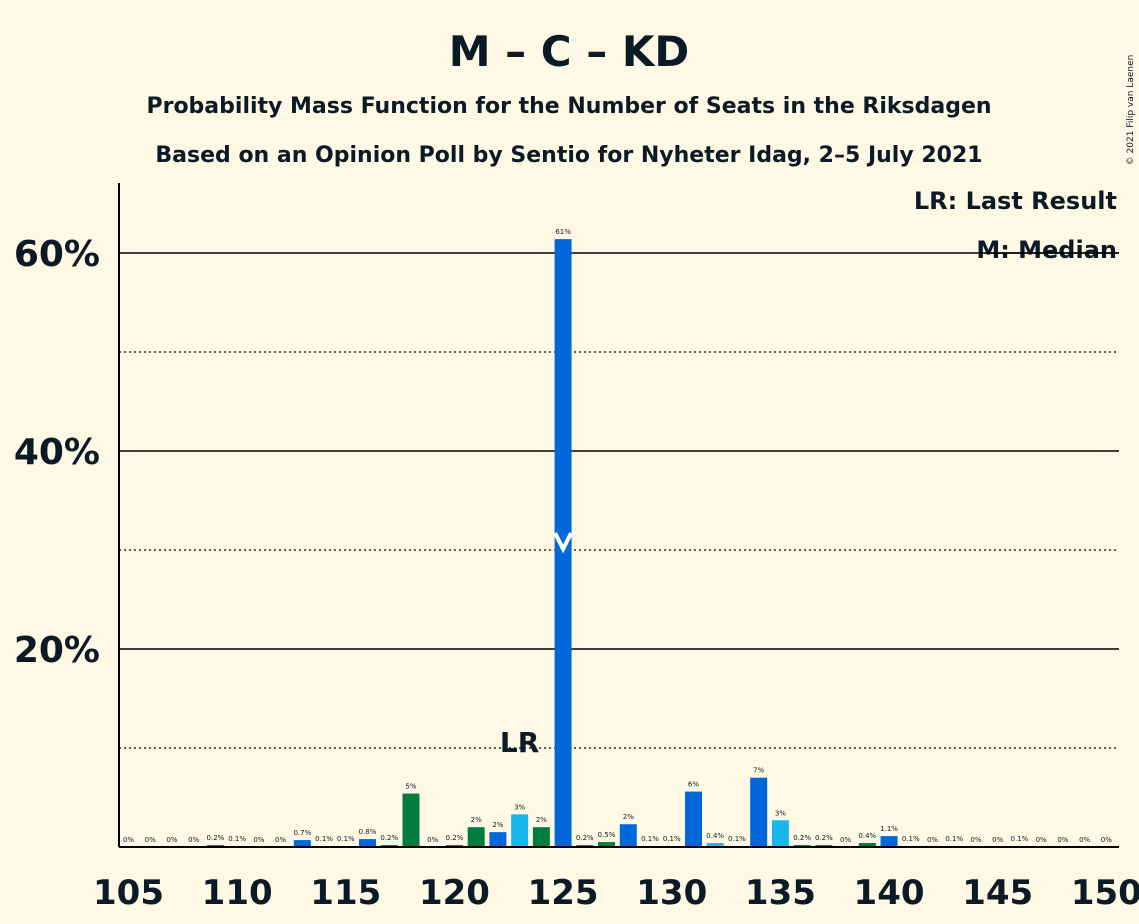 Image resolution: width=1139 pixels, height=924 pixels. Describe the element at coordinates (57, 650) in the screenshot. I see `y-tick-label: 20%` at that location.